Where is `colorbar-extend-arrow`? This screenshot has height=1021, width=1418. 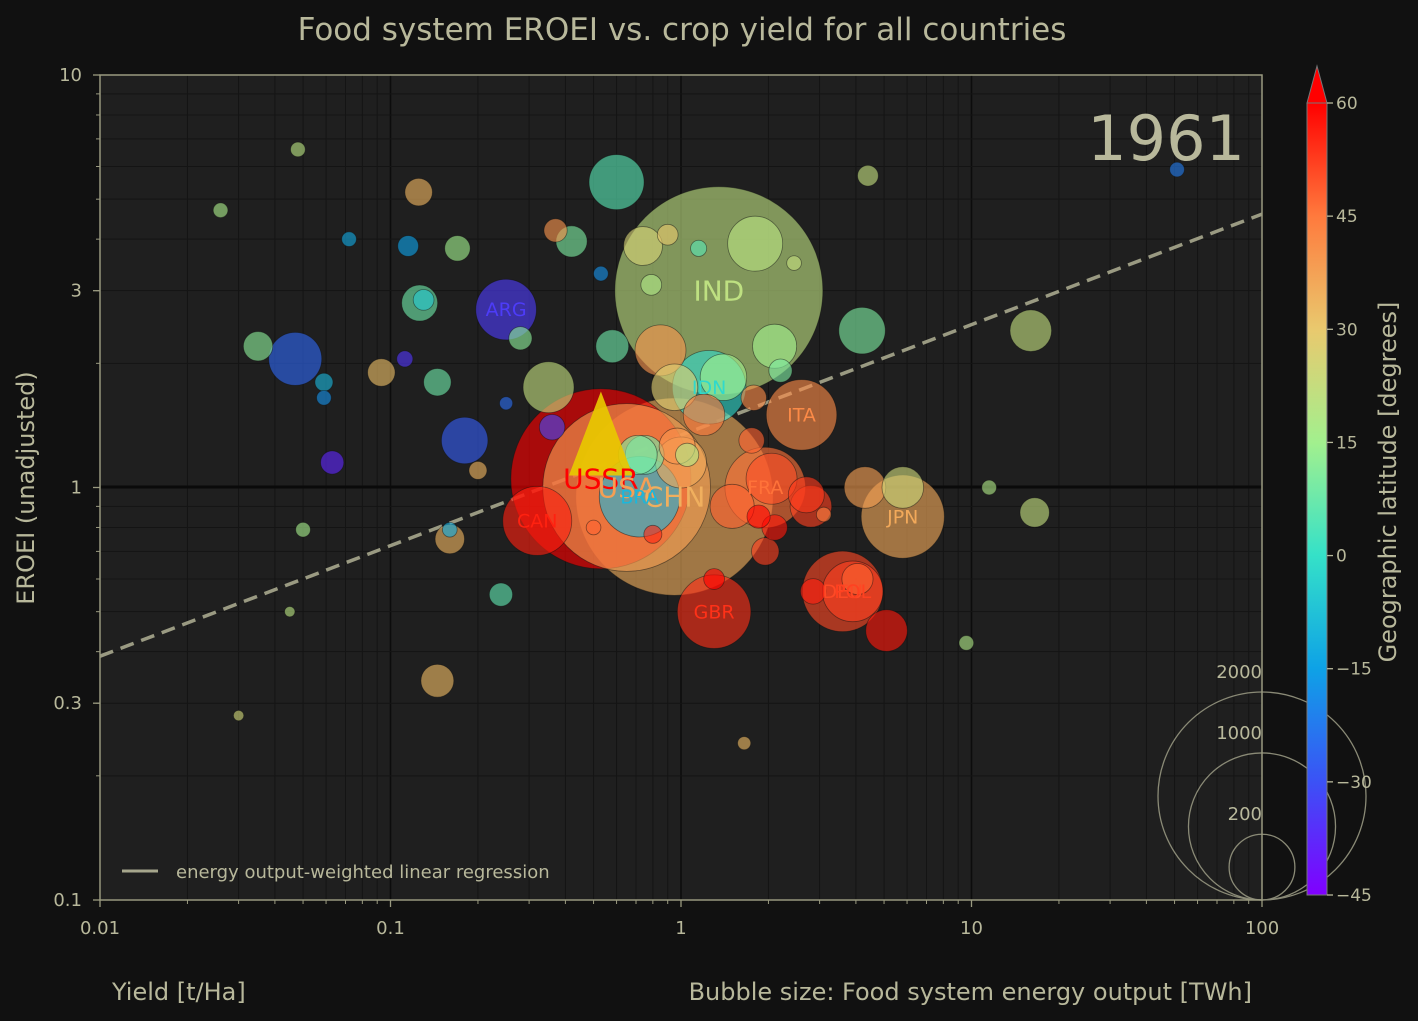
colorbar-extend-arrow is located at coordinates (1317, 84).